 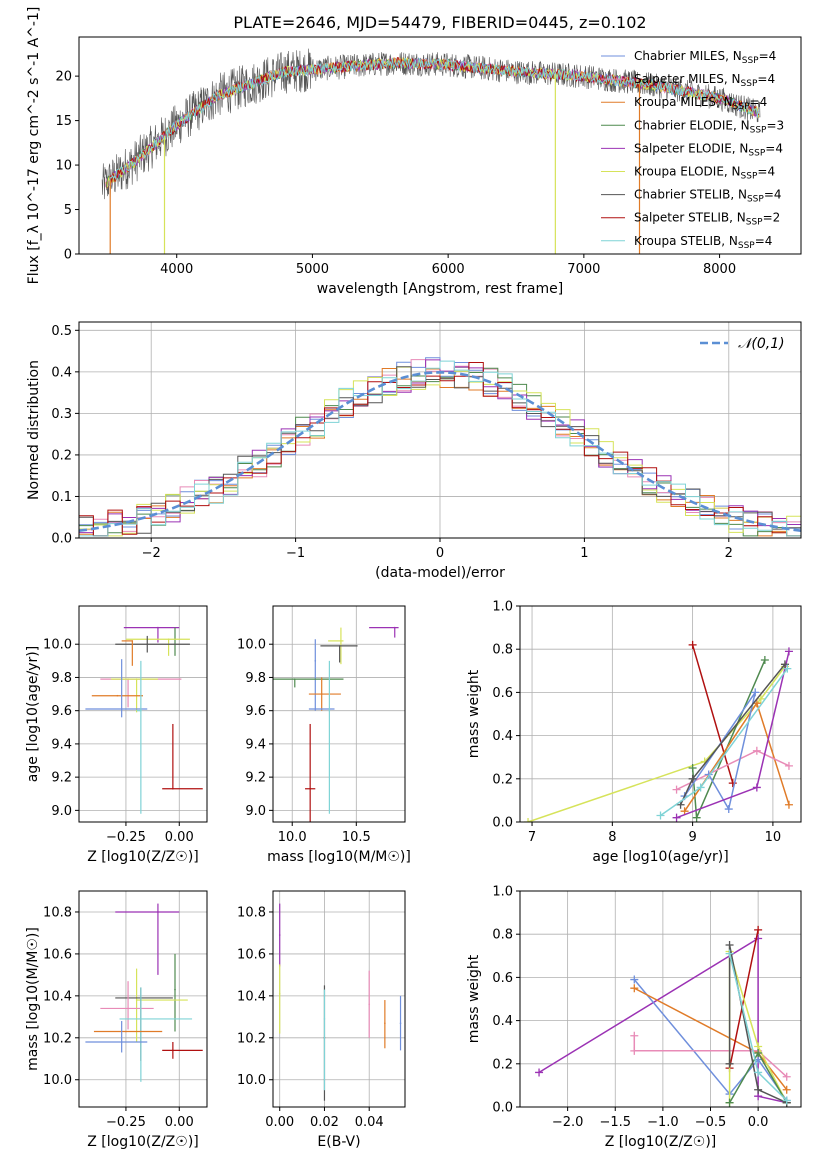 What do you see at coordinates (61, 811) in the screenshot?
I see `y-tick-label: 9.0` at bounding box center [61, 811].